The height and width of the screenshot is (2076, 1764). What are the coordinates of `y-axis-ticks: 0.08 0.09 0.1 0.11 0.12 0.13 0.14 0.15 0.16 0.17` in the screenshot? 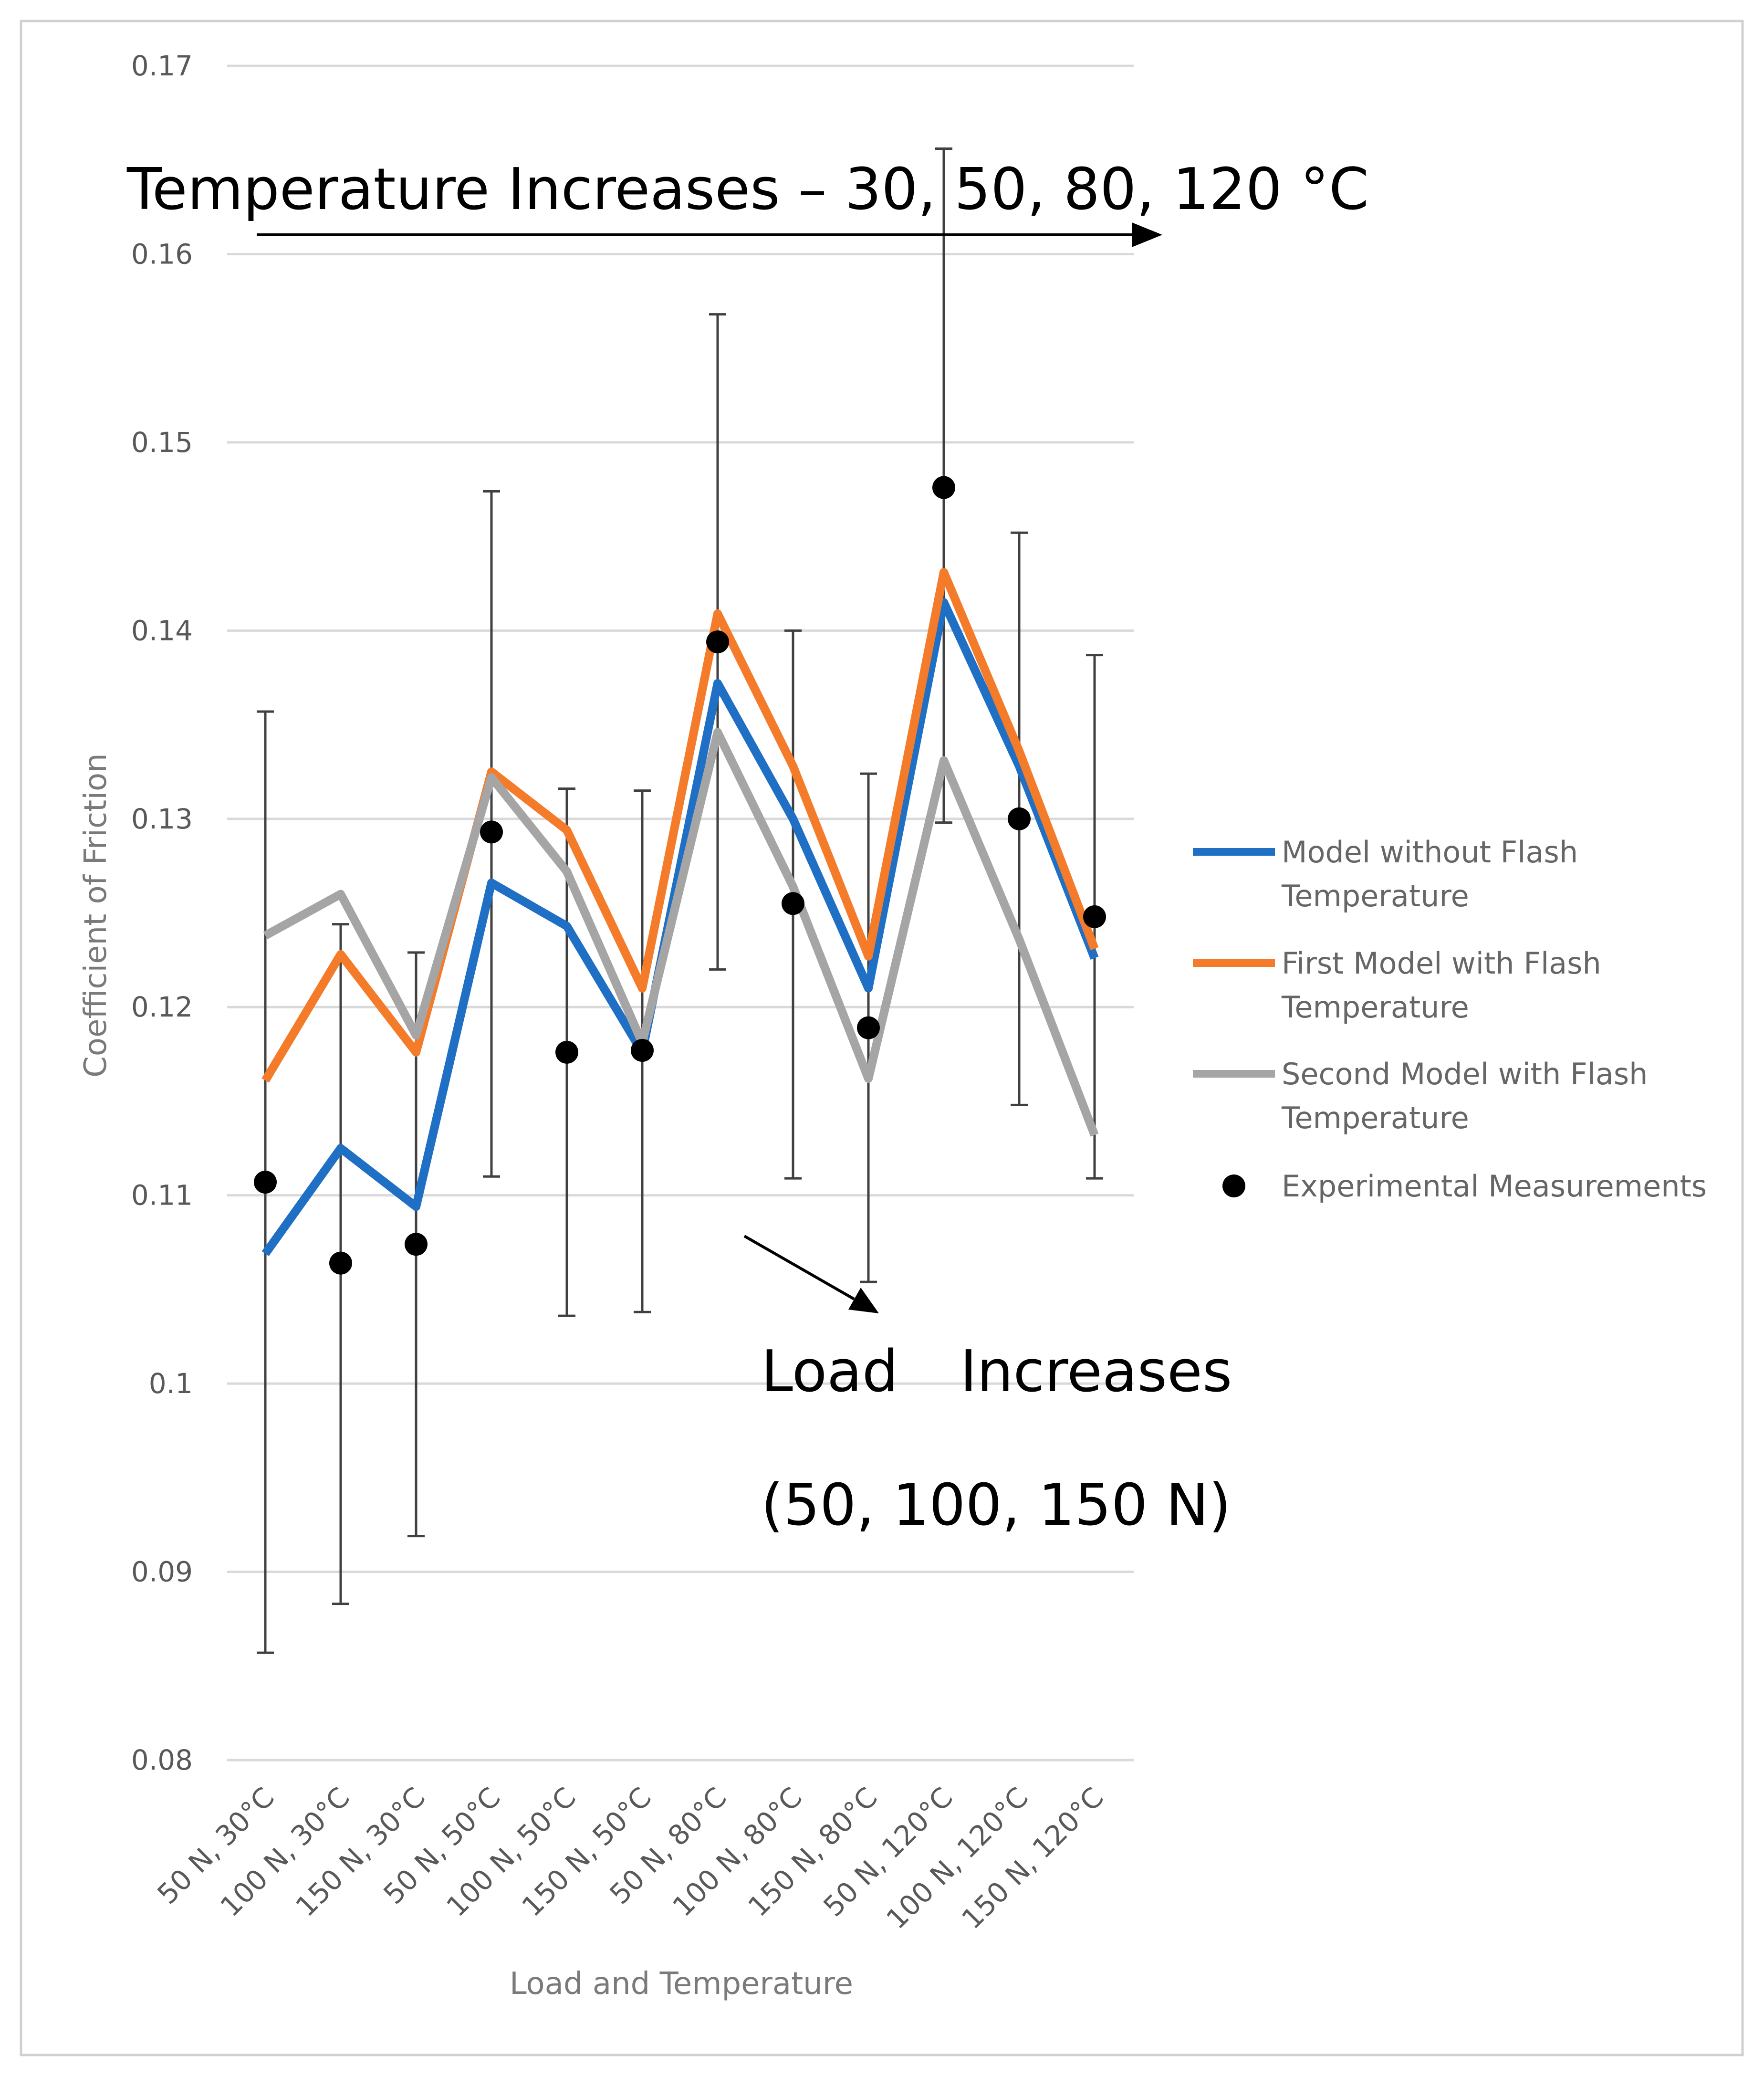 It's located at (162, 913).